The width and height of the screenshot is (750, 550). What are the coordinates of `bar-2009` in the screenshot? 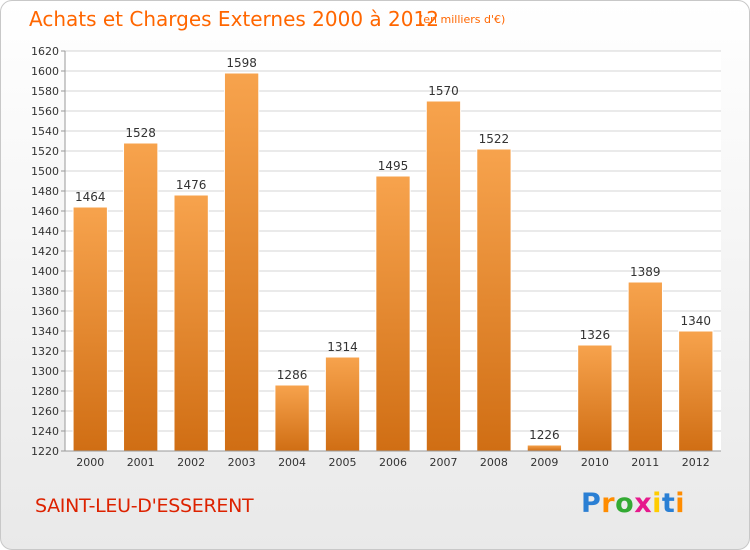 It's located at (544, 448).